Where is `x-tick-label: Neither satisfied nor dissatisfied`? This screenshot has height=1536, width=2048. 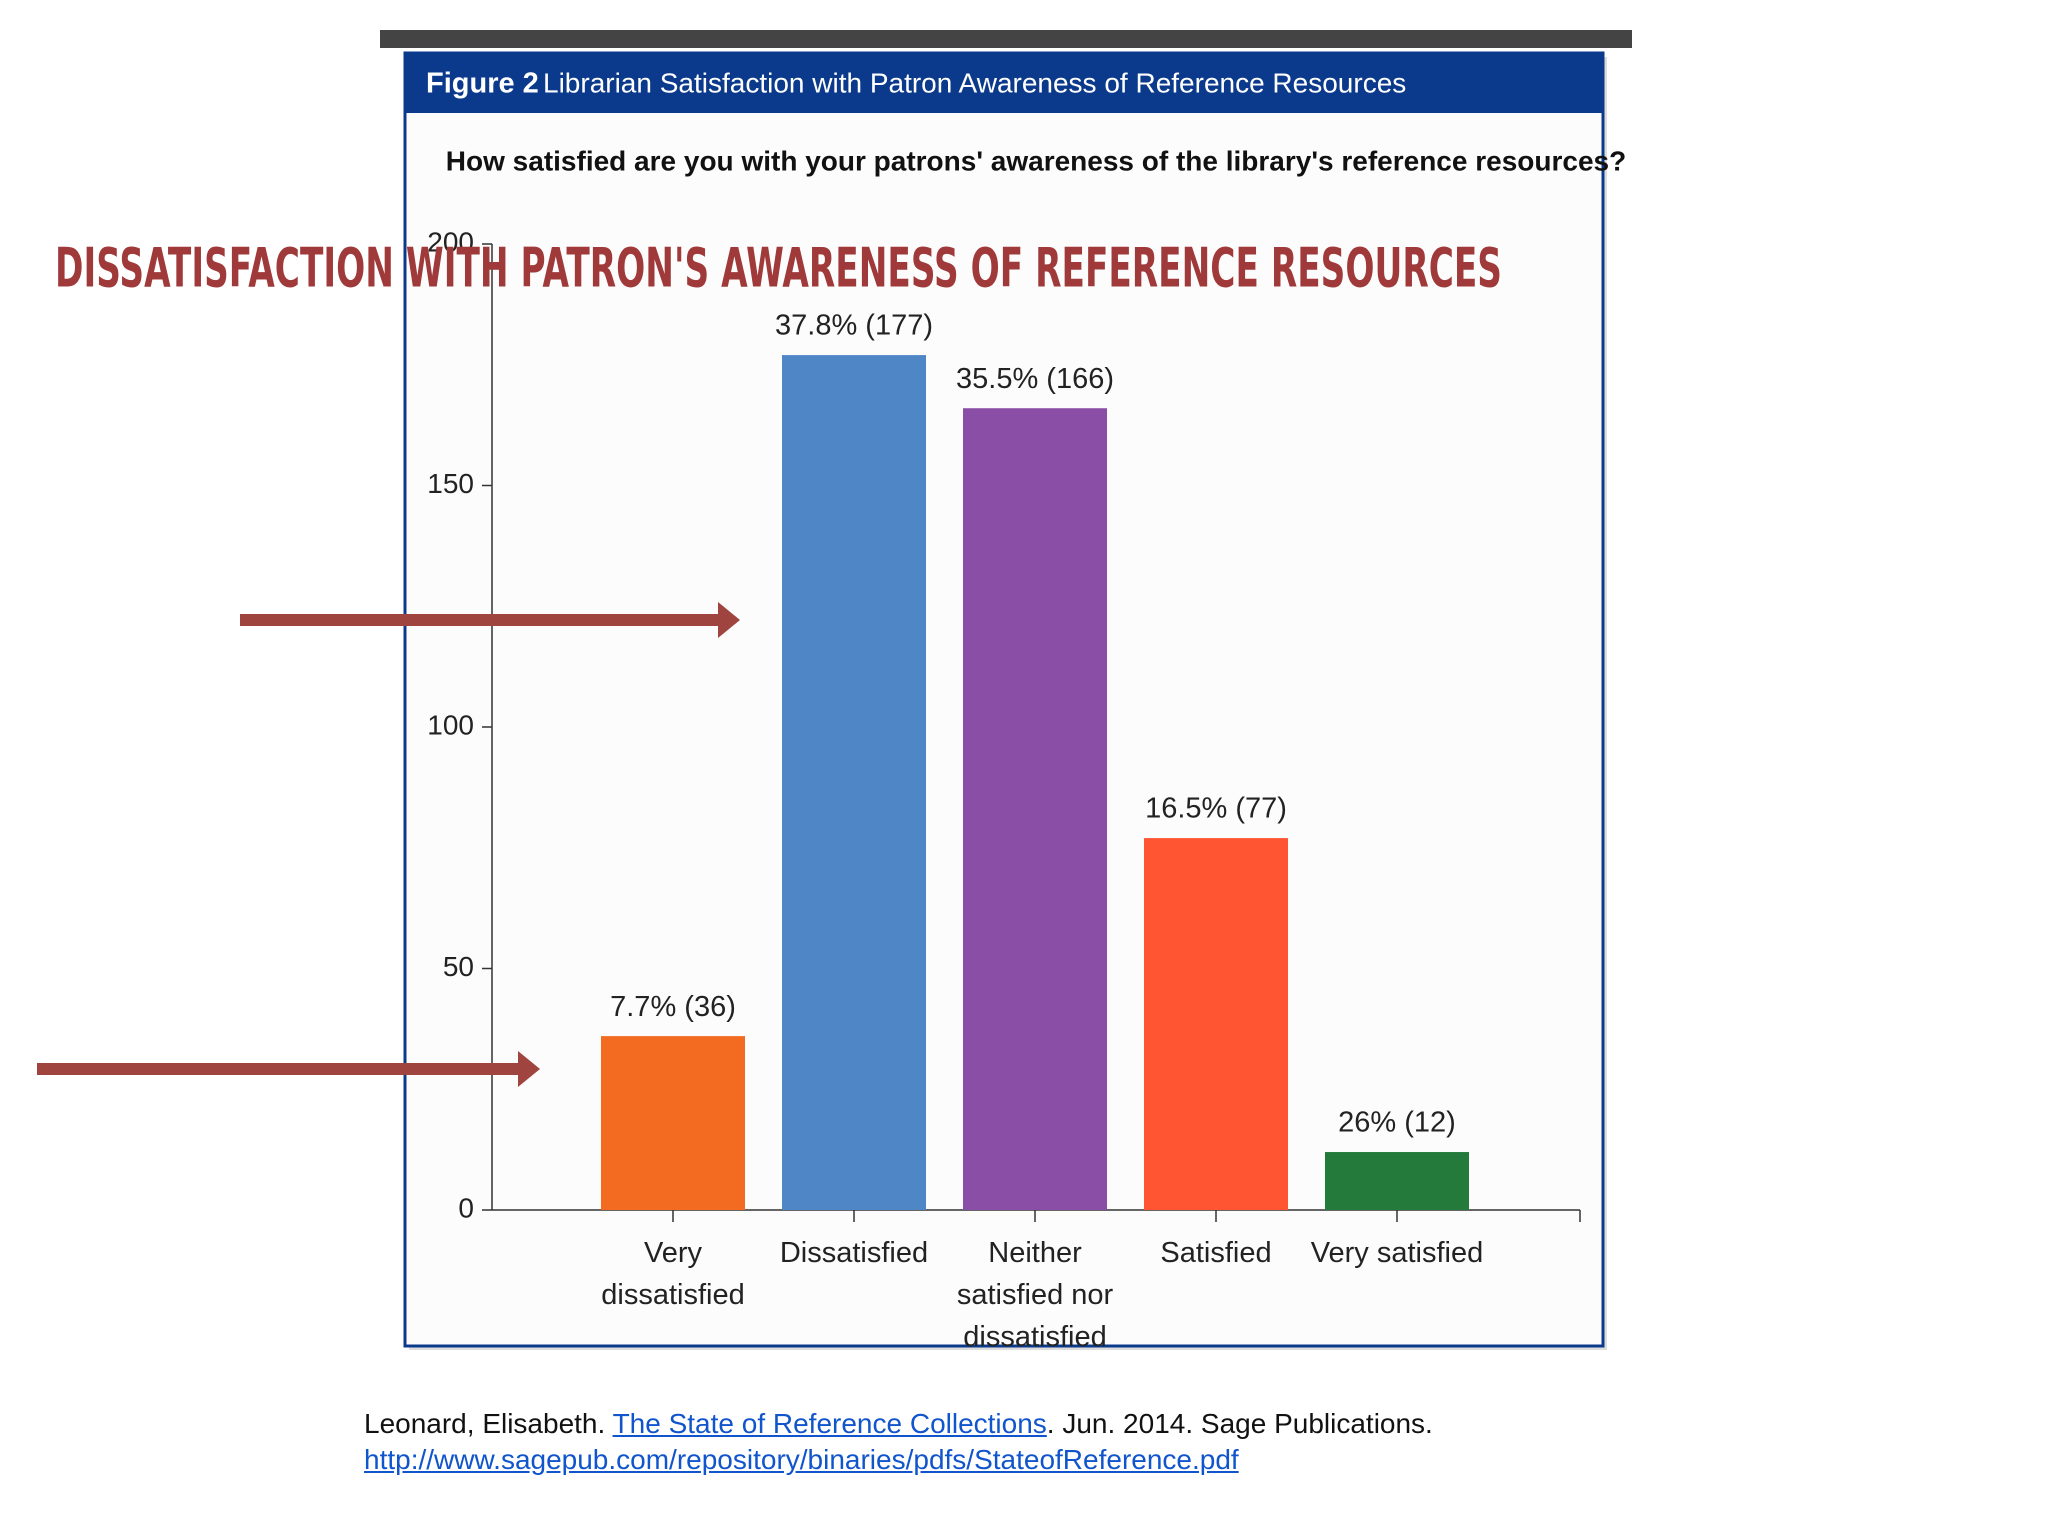
x-tick-label: Neither satisfied nor dissatisfied is located at coordinates (1035, 1295).